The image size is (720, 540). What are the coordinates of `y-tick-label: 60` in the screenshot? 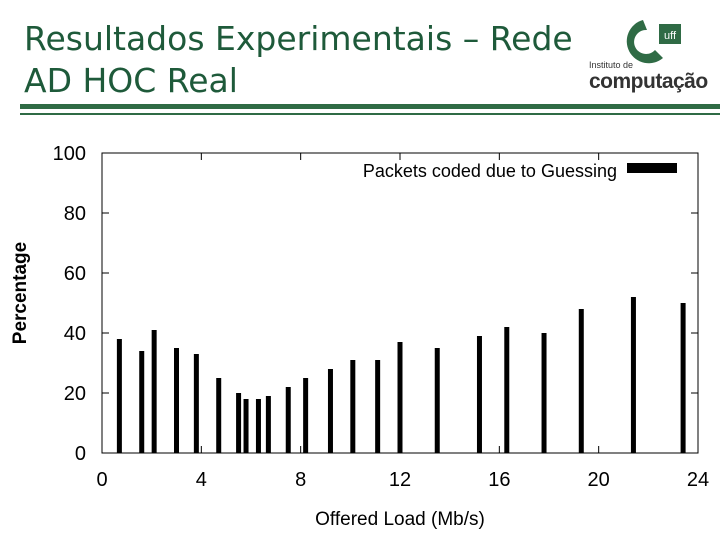 It's located at (75, 274).